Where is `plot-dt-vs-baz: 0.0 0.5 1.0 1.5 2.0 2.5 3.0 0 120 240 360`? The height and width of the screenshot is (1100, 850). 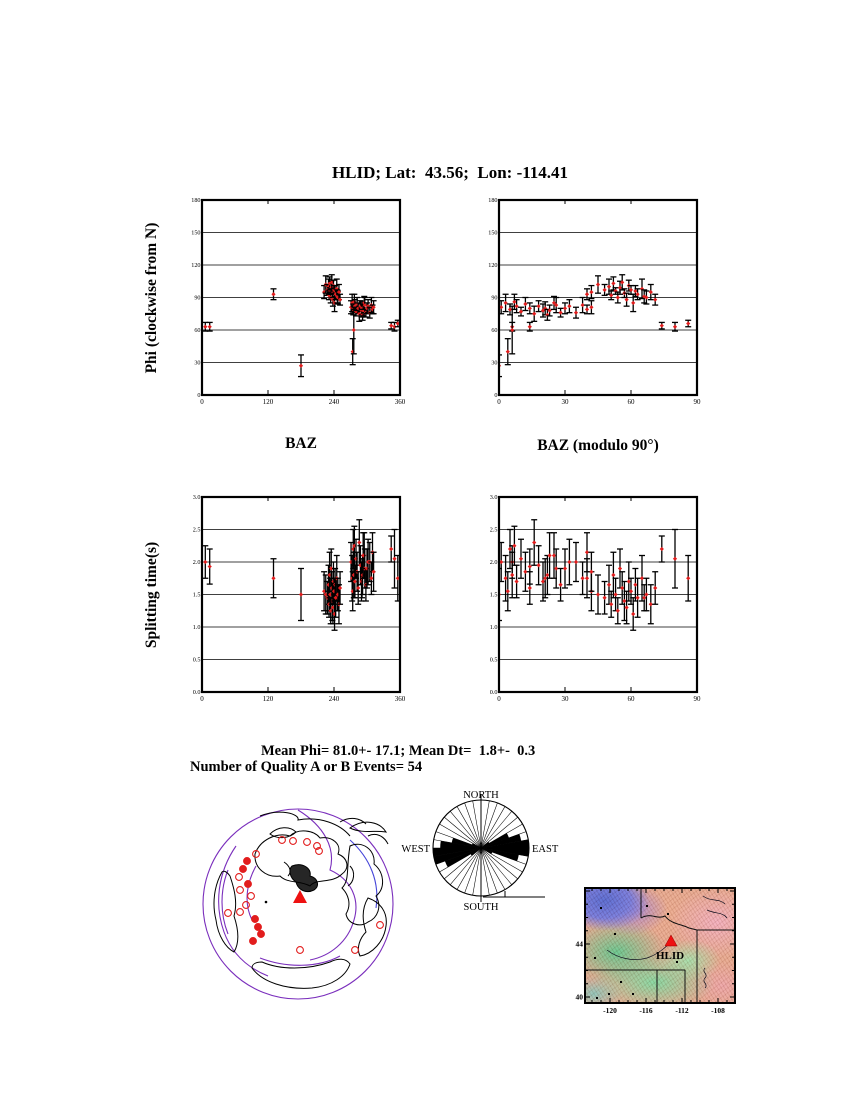 plot-dt-vs-baz: 0.0 0.5 1.0 1.5 2.0 2.5 3.0 0 120 240 360 is located at coordinates (297, 603).